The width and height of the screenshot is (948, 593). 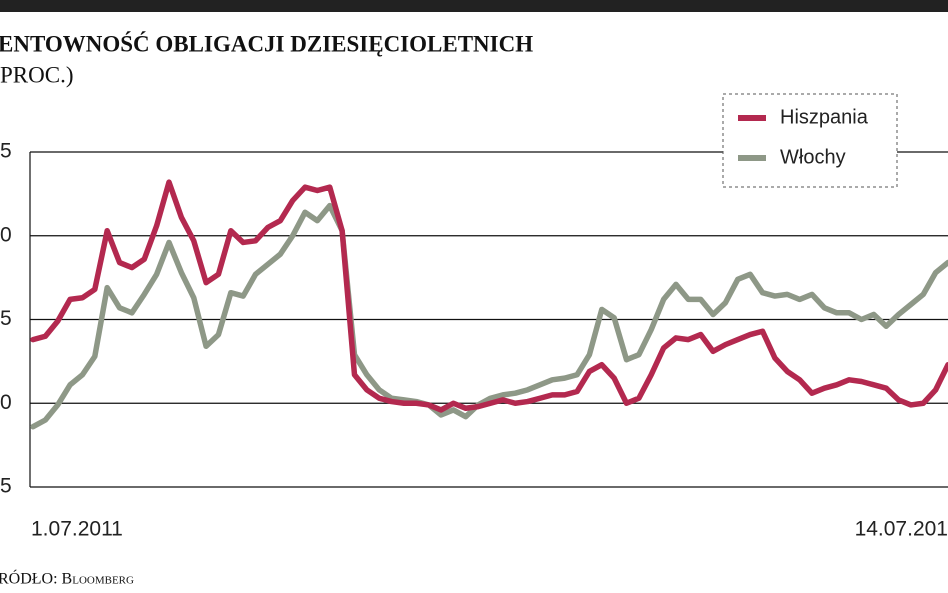 What do you see at coordinates (474, 6) in the screenshot?
I see `top-bar` at bounding box center [474, 6].